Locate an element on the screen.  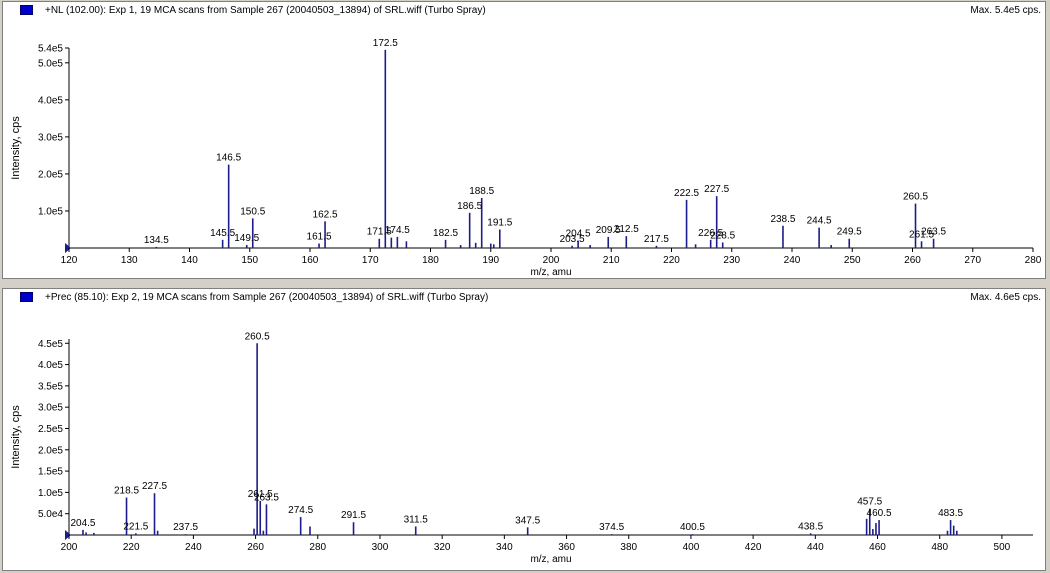
peak-label: 134.5 is located at coordinates (156, 240).